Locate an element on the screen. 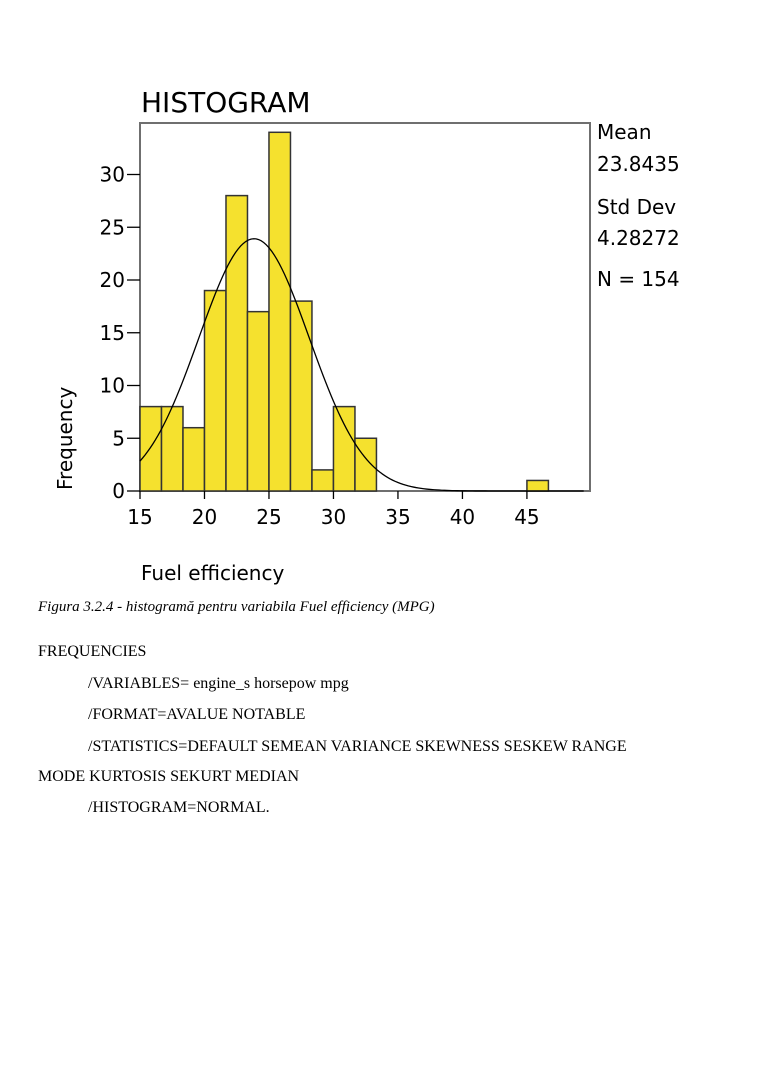  x-tick-label: 25 is located at coordinates (268, 517).